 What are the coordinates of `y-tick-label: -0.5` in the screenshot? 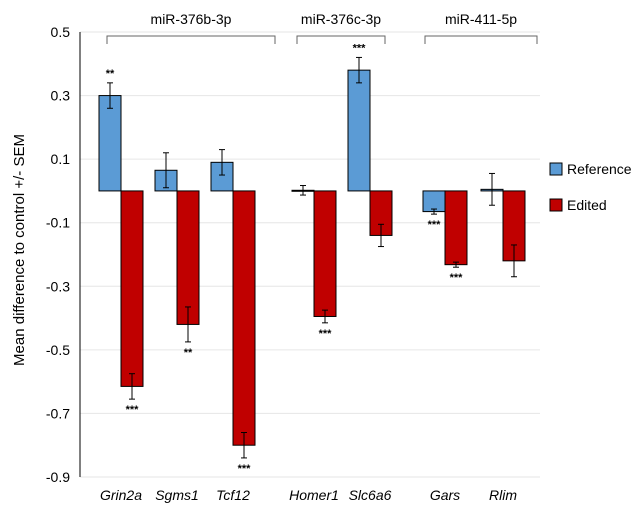 It's located at (58, 350).